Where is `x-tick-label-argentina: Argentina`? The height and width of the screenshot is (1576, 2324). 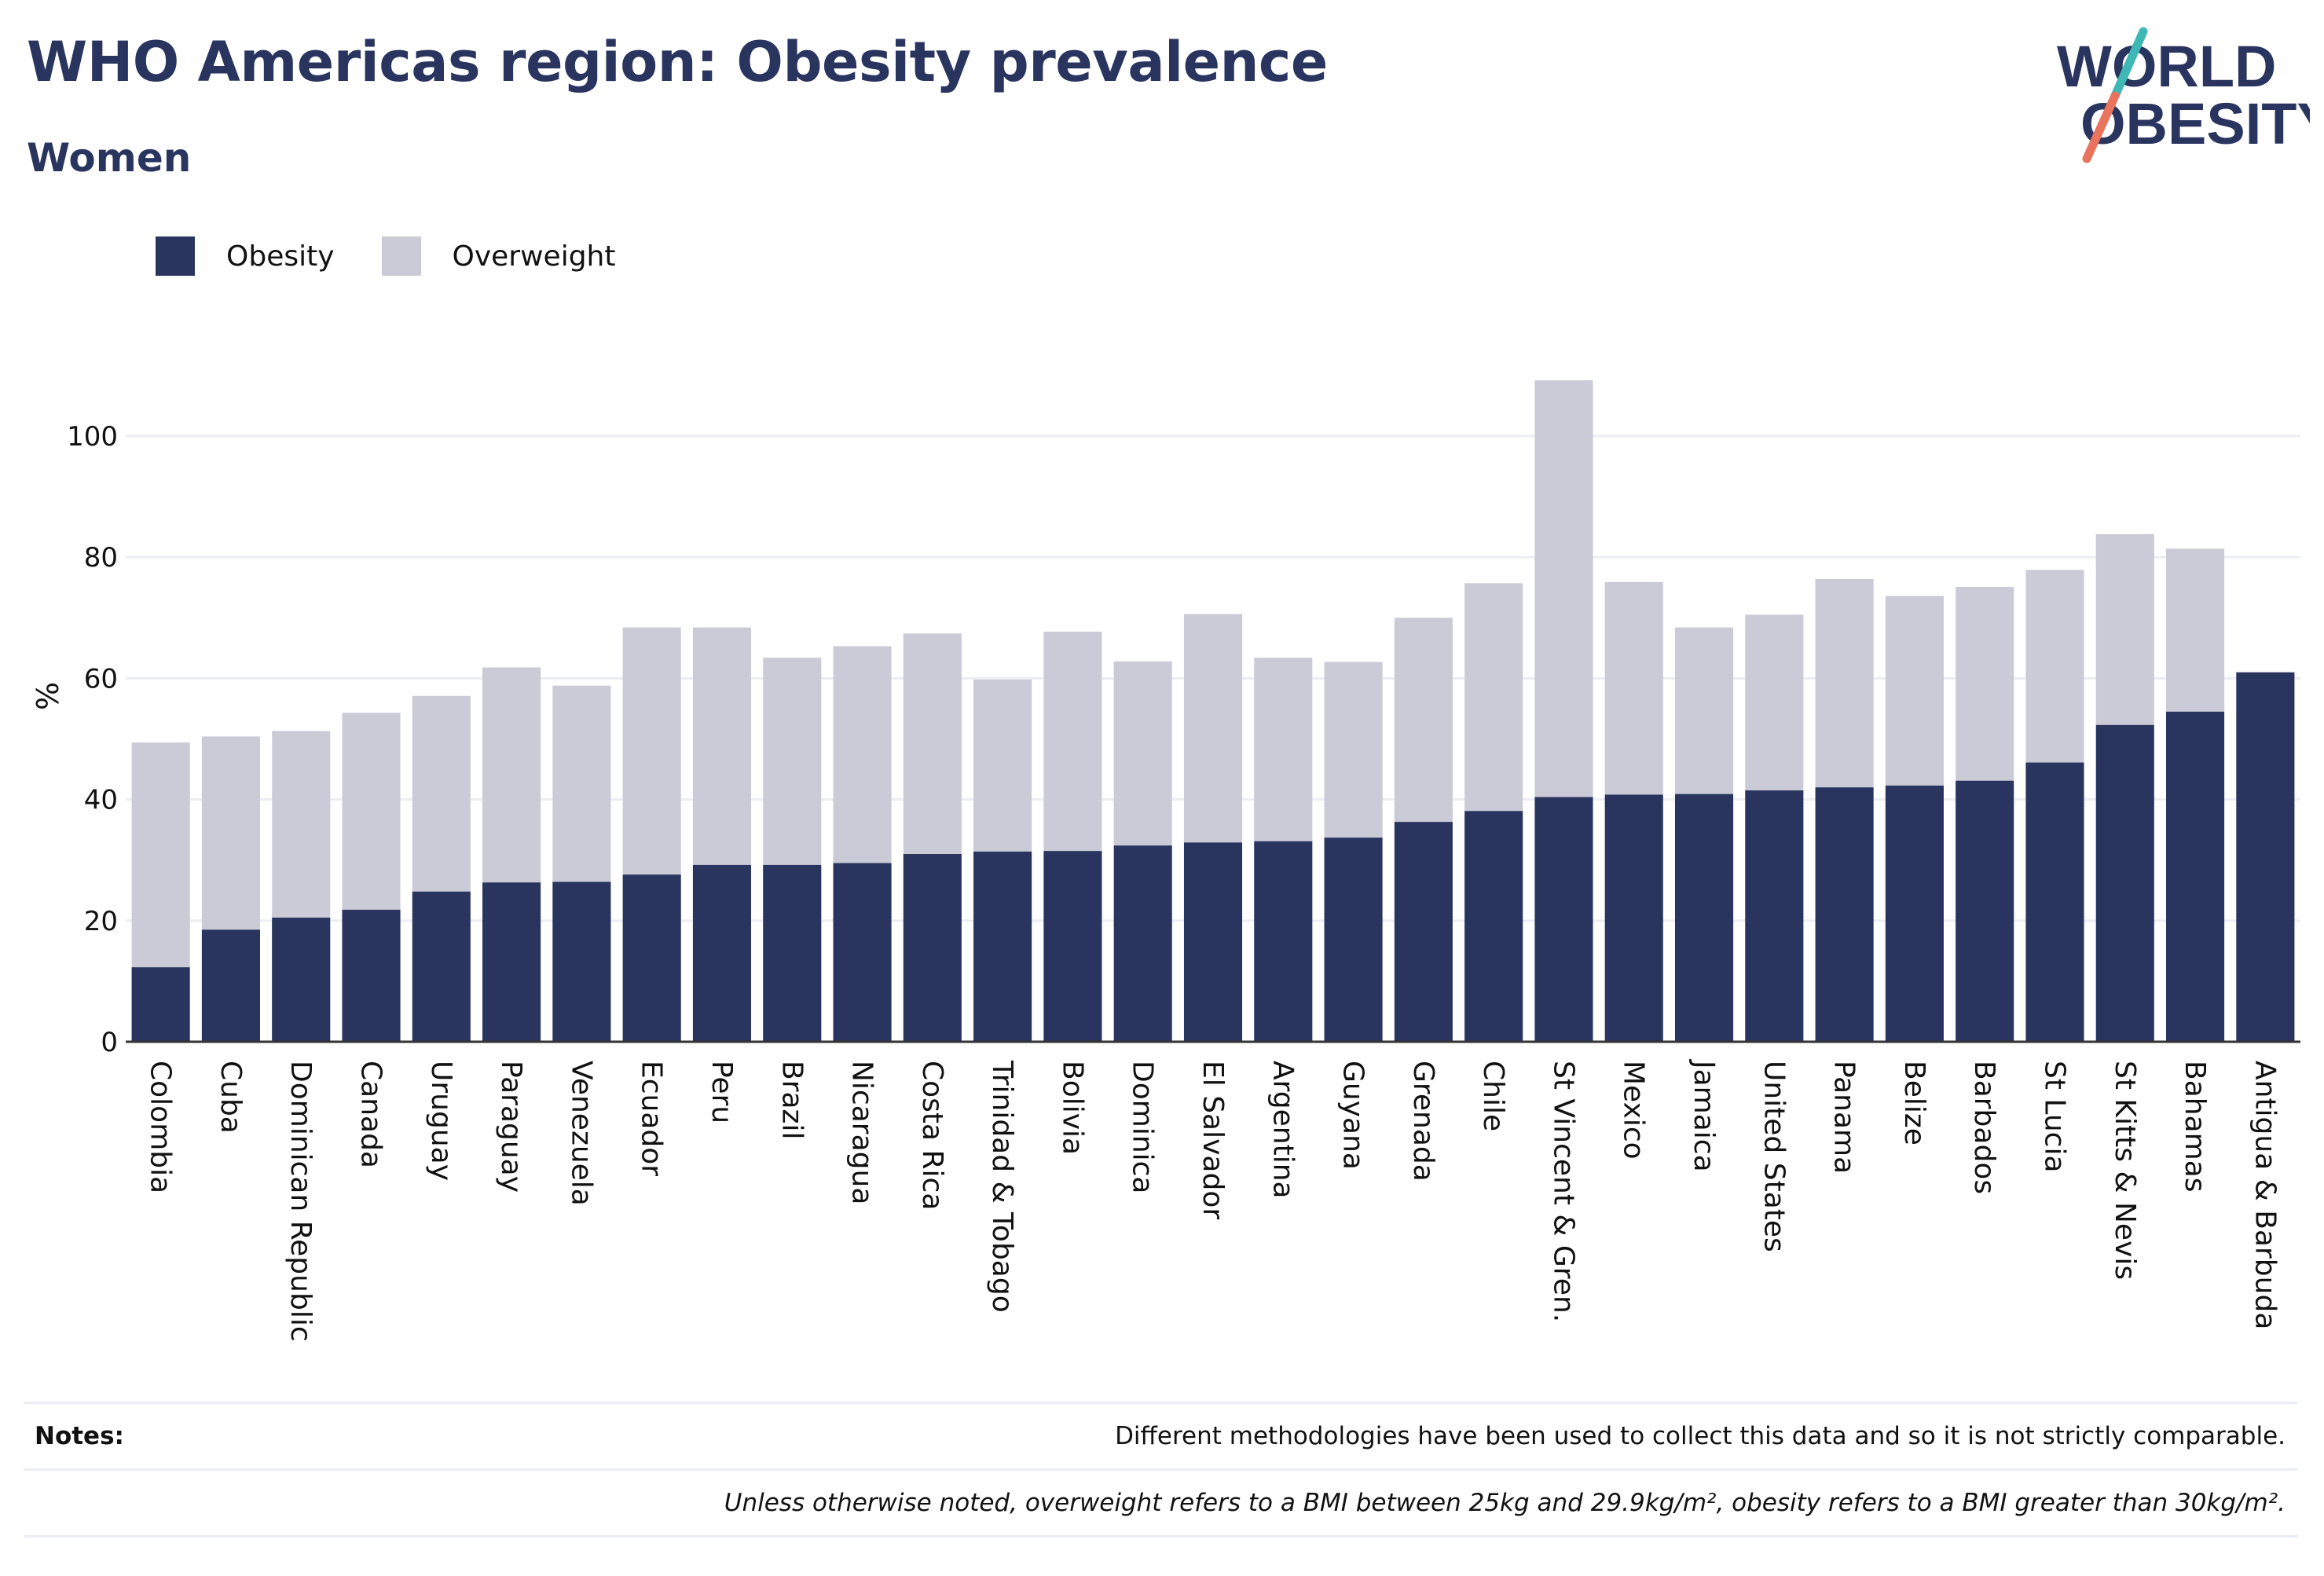
x-tick-label-argentina: Argentina is located at coordinates (1282, 1130).